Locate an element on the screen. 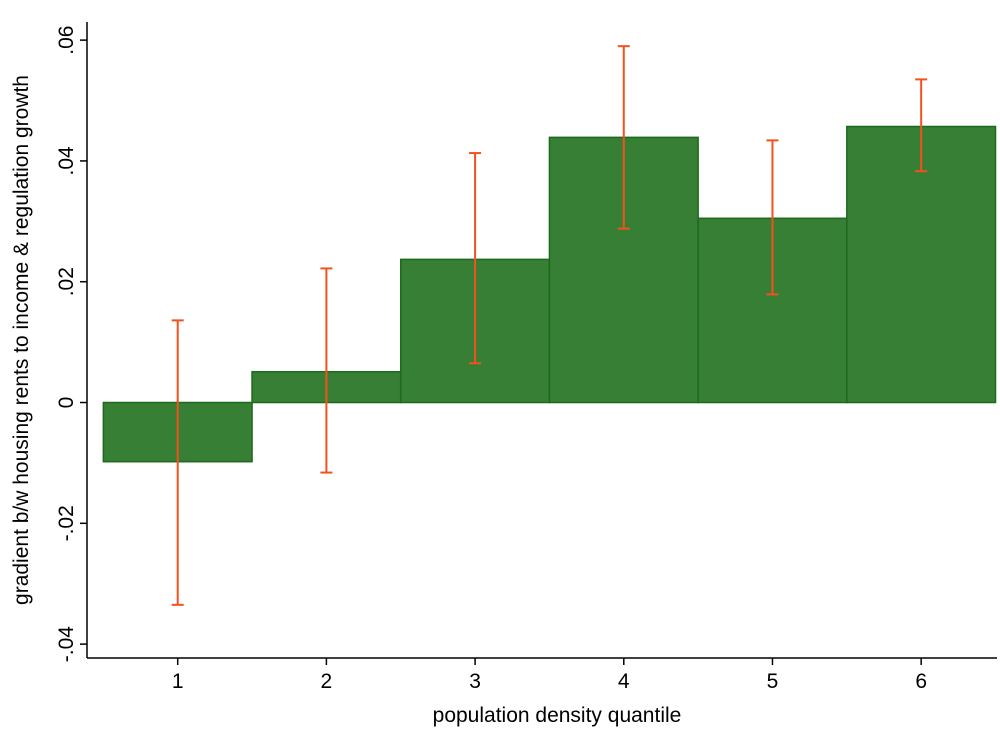 Image resolution: width=1000 pixels, height=732 pixels. x-tick-label: 6 is located at coordinates (921, 681).